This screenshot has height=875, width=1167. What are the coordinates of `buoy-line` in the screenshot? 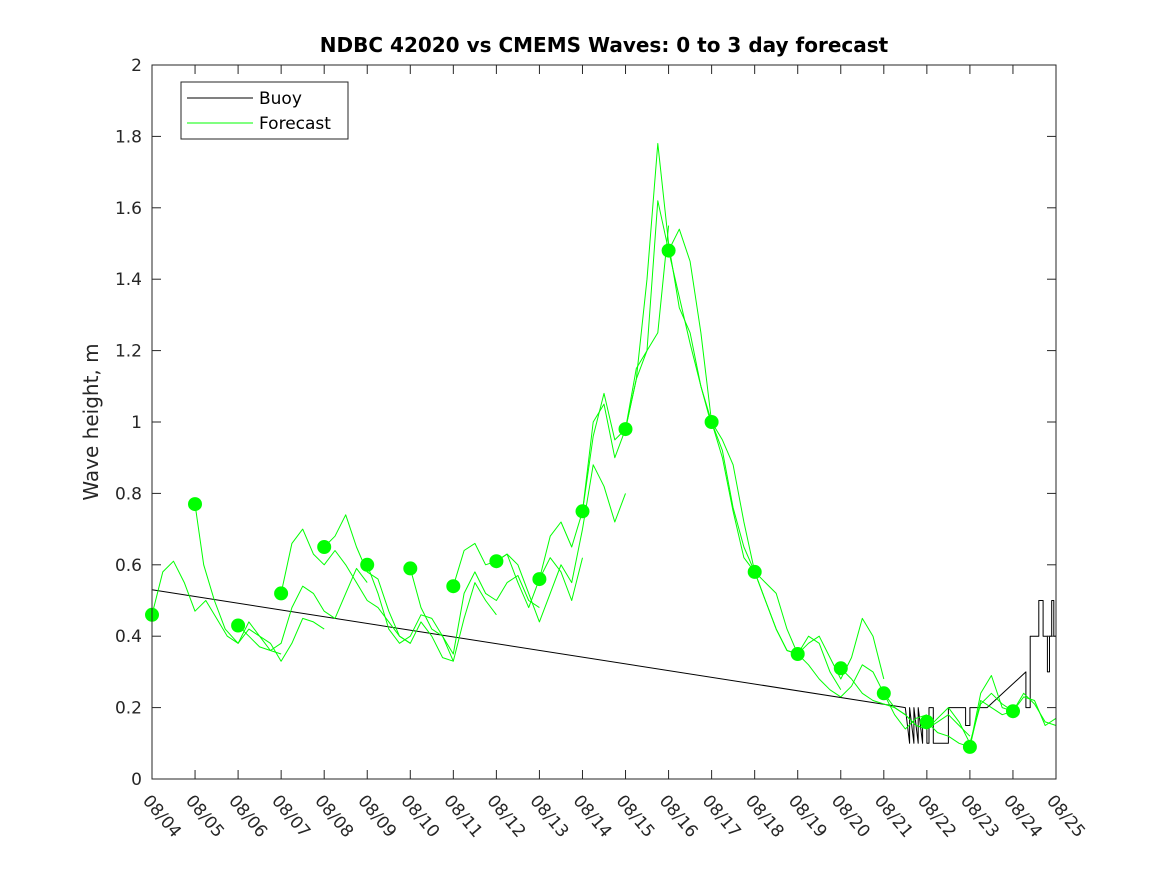 It's located at (604, 666).